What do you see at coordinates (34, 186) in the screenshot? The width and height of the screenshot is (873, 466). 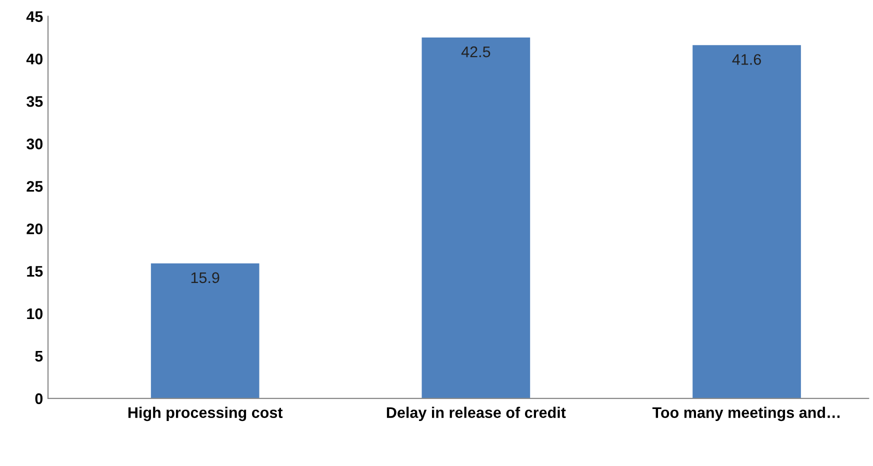 I see `y-tick-label: 25` at bounding box center [34, 186].